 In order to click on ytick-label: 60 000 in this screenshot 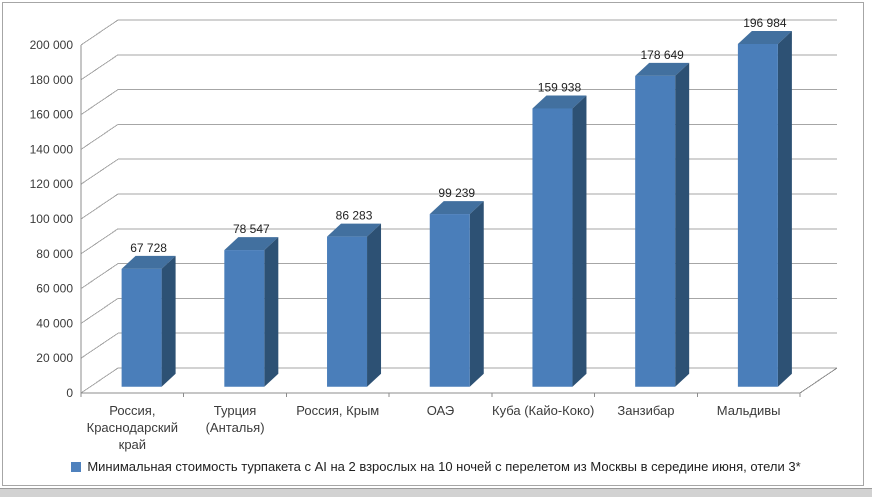, I will do `click(54, 289)`.